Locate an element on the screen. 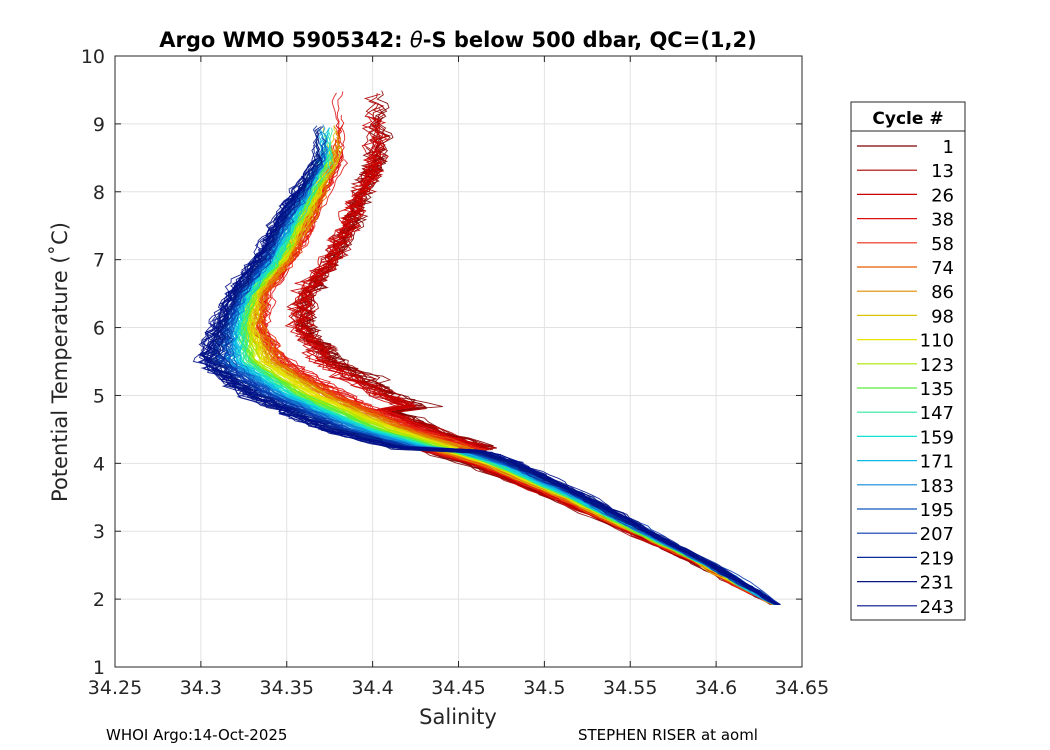  footer-left: WHOI Argo:14-Oct-2025 is located at coordinates (197, 735).